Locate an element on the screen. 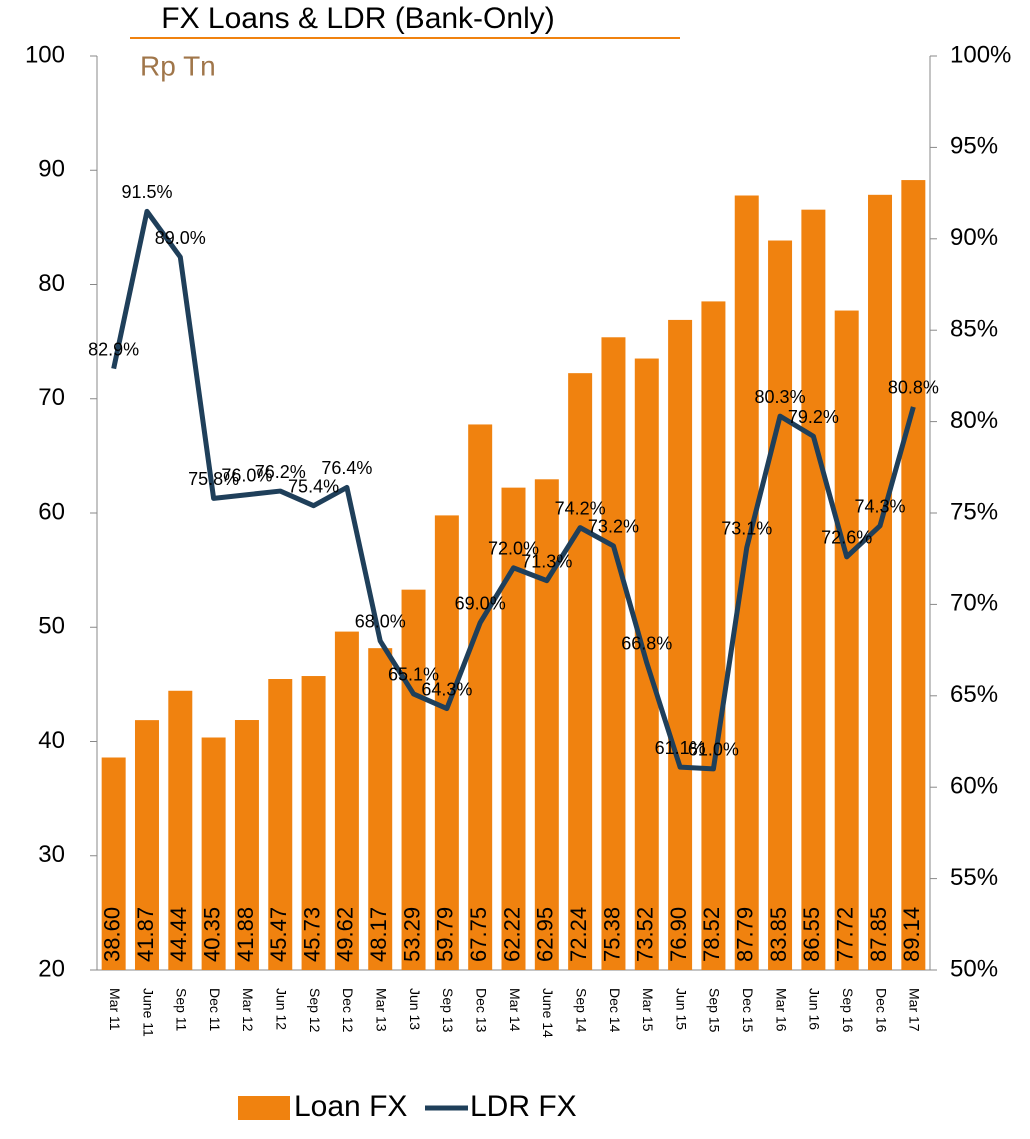 This screenshot has height=1139, width=1030. bar-label: 78.52 is located at coordinates (711, 934).